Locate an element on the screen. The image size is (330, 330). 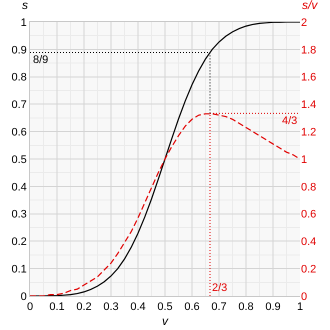
y-tick-label: 0.3 is located at coordinates (19, 214).